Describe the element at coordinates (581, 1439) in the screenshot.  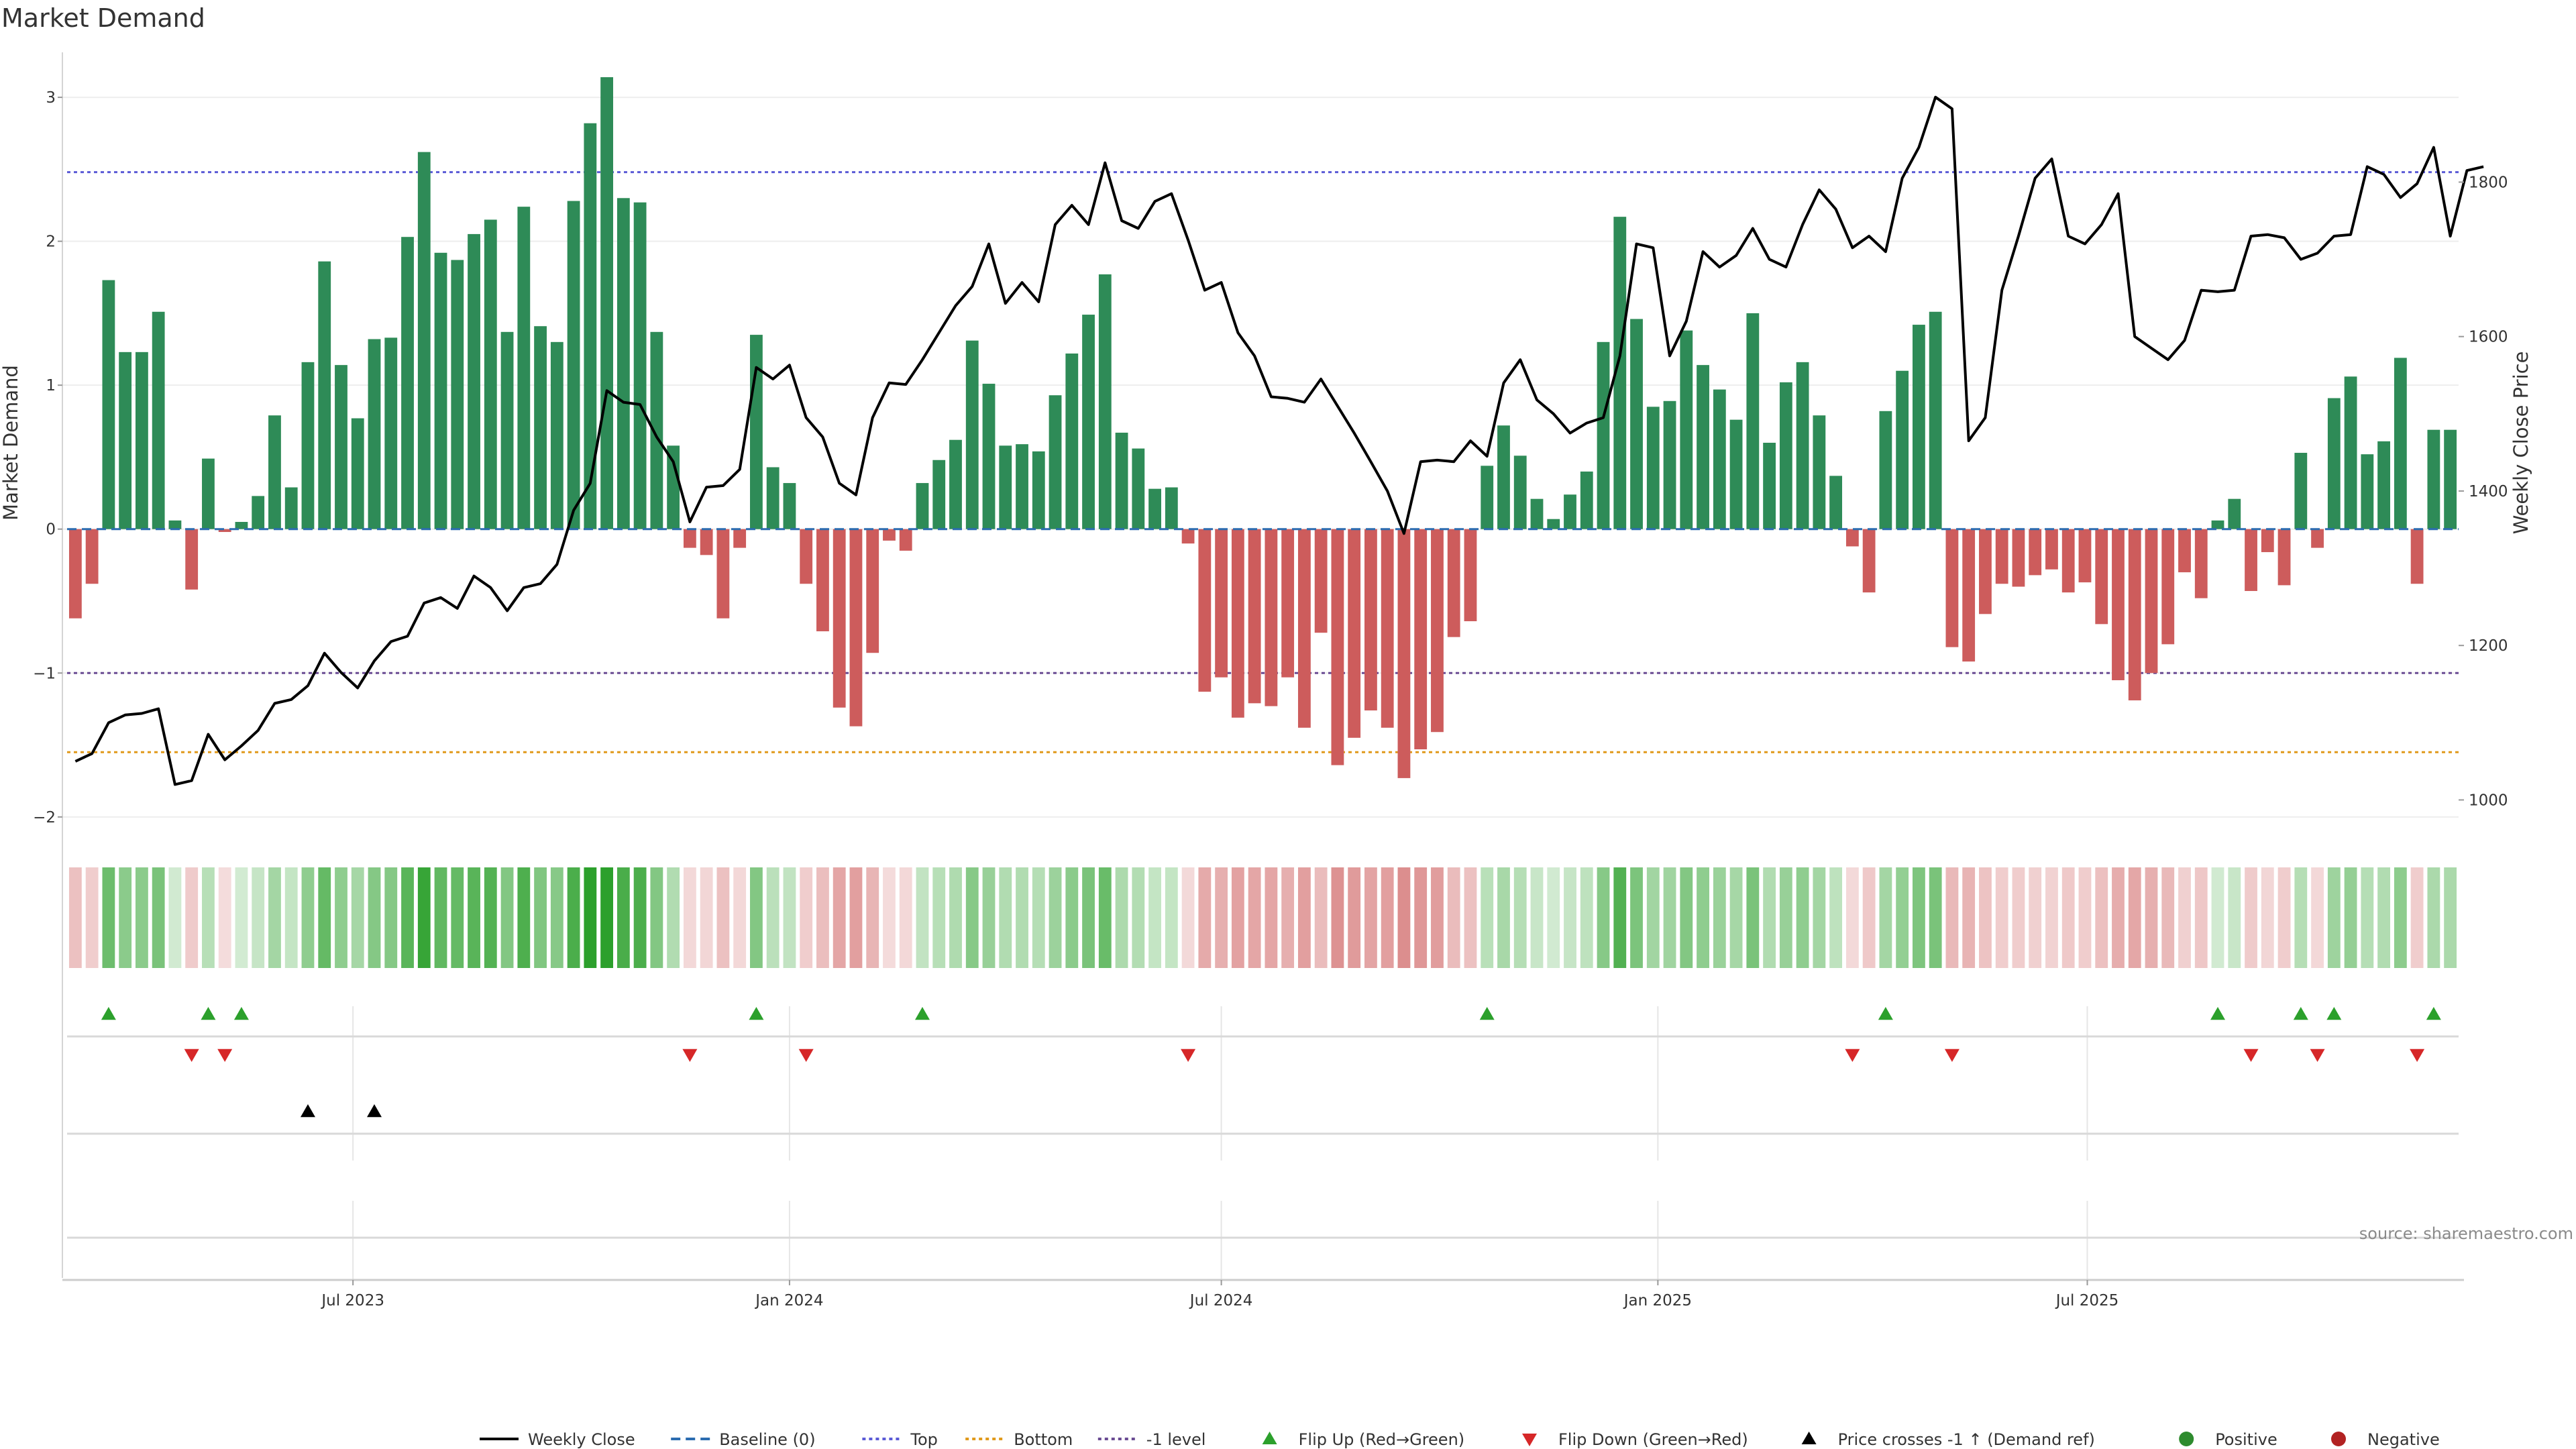
I see `legend-label: Weekly Close` at that location.